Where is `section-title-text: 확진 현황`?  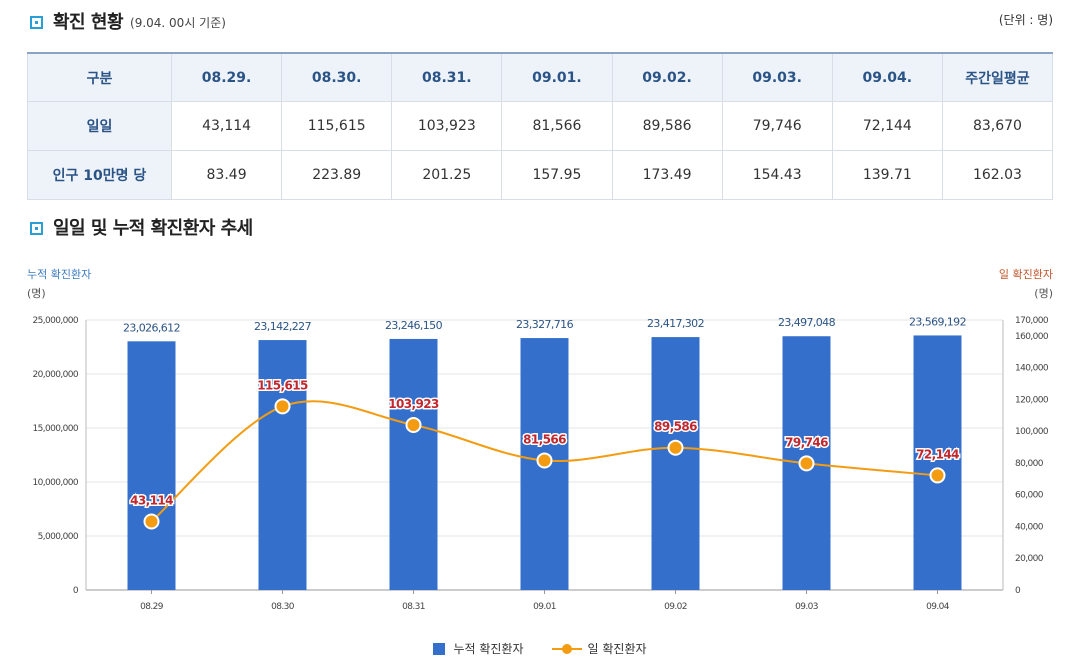
section-title-text: 확진 현황 is located at coordinates (88, 22).